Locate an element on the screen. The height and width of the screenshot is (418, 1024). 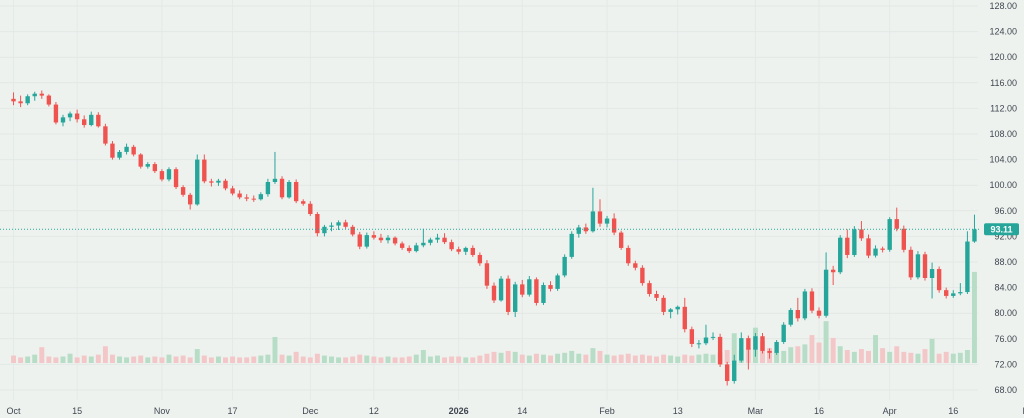
y-tick-label: 92.00 is located at coordinates (1005, 236).